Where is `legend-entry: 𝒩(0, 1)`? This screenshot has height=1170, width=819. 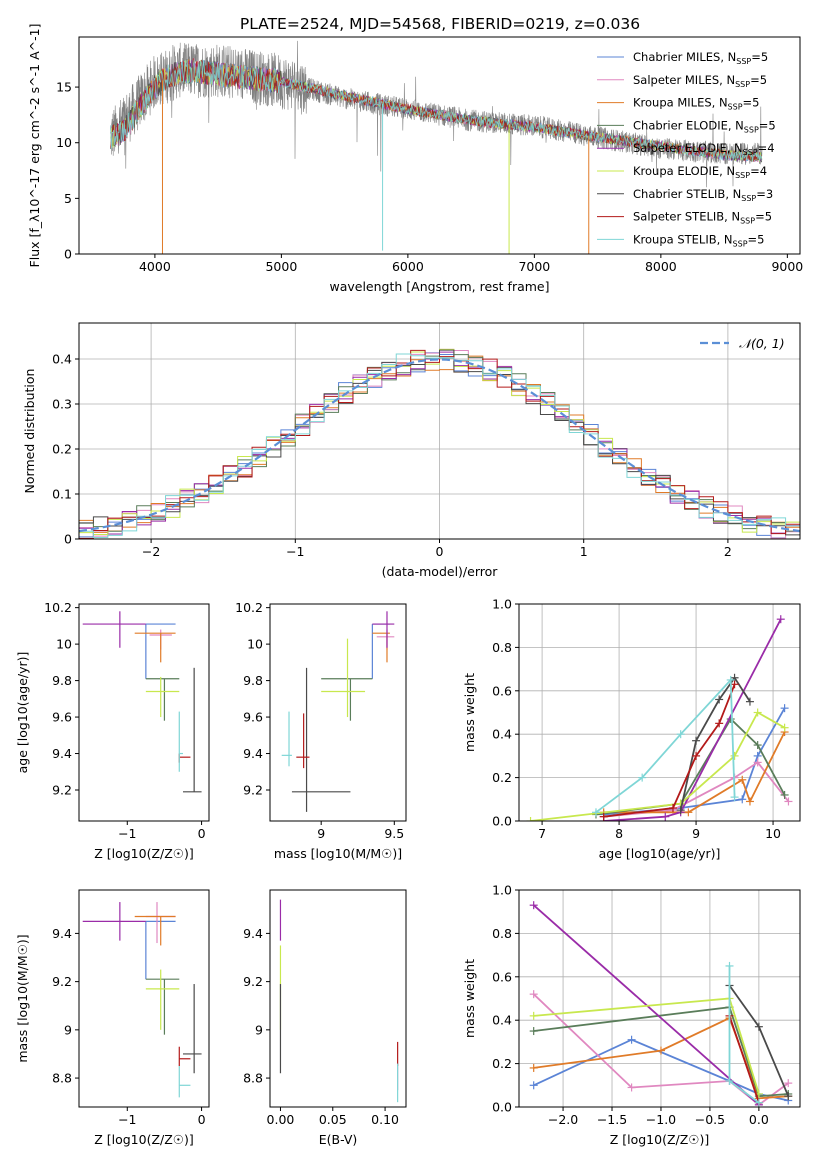
legend-entry: 𝒩(0, 1) is located at coordinates (762, 343).